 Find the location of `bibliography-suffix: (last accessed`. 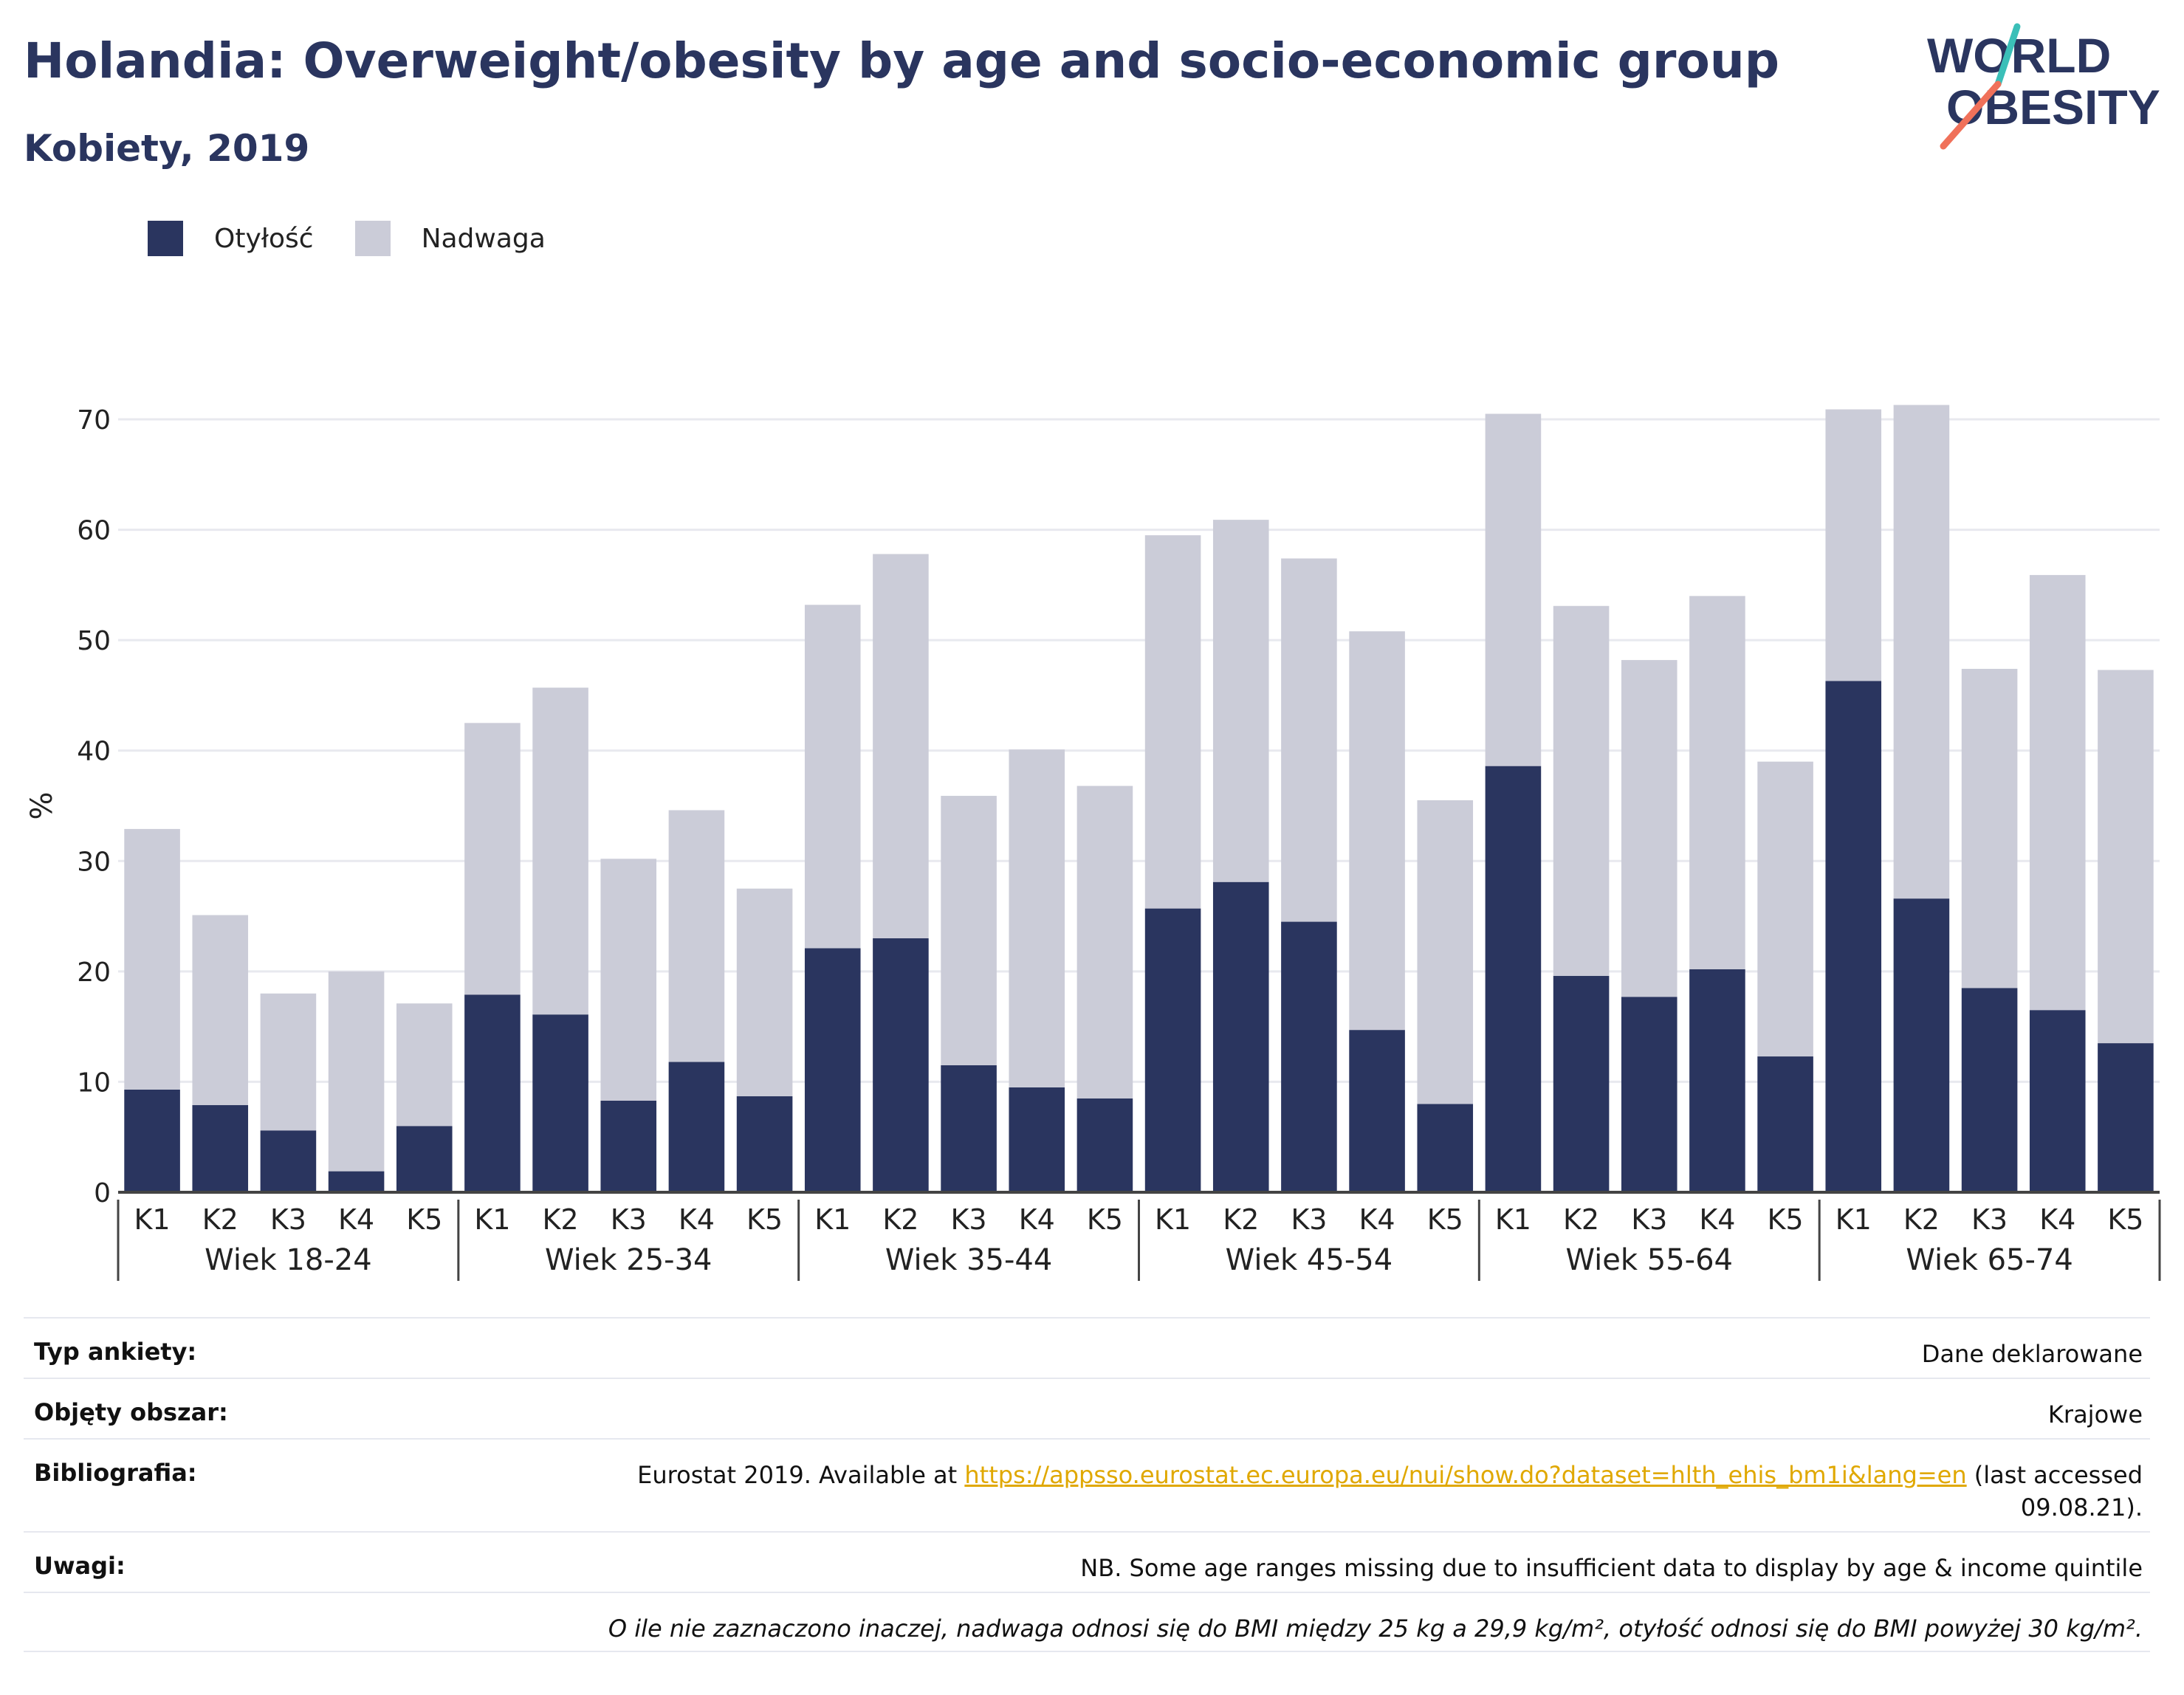

bibliography-suffix: (last accessed is located at coordinates (2055, 1475).